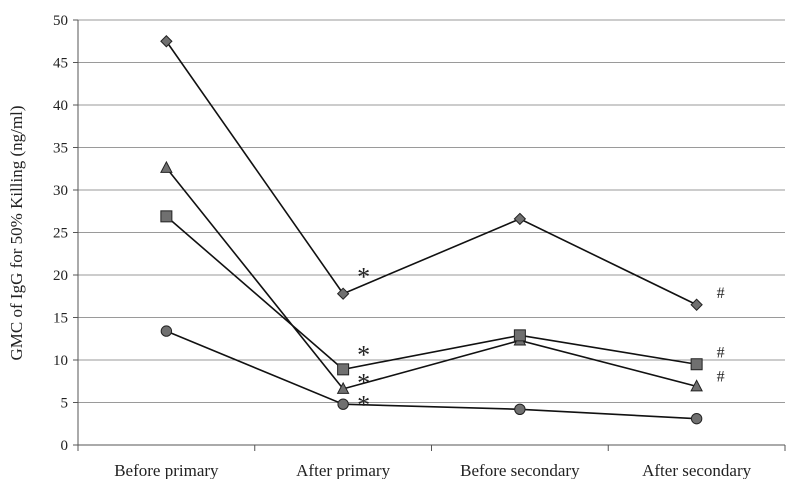 This screenshot has height=479, width=791. Describe the element at coordinates (16, 233) in the screenshot. I see `y-axis-title: GMC of IgG for 50% Killing (ng/ml)` at that location.